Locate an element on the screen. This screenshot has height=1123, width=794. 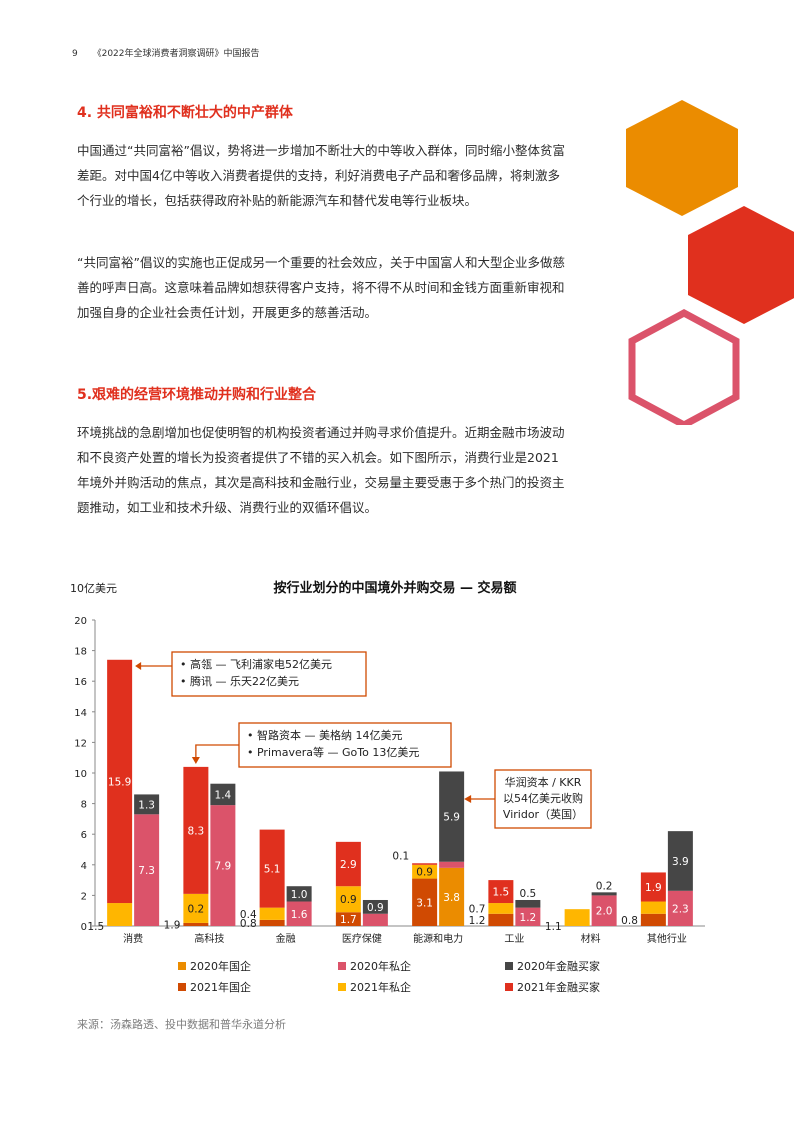
bar-value-label: 3.1 is located at coordinates (424, 903).